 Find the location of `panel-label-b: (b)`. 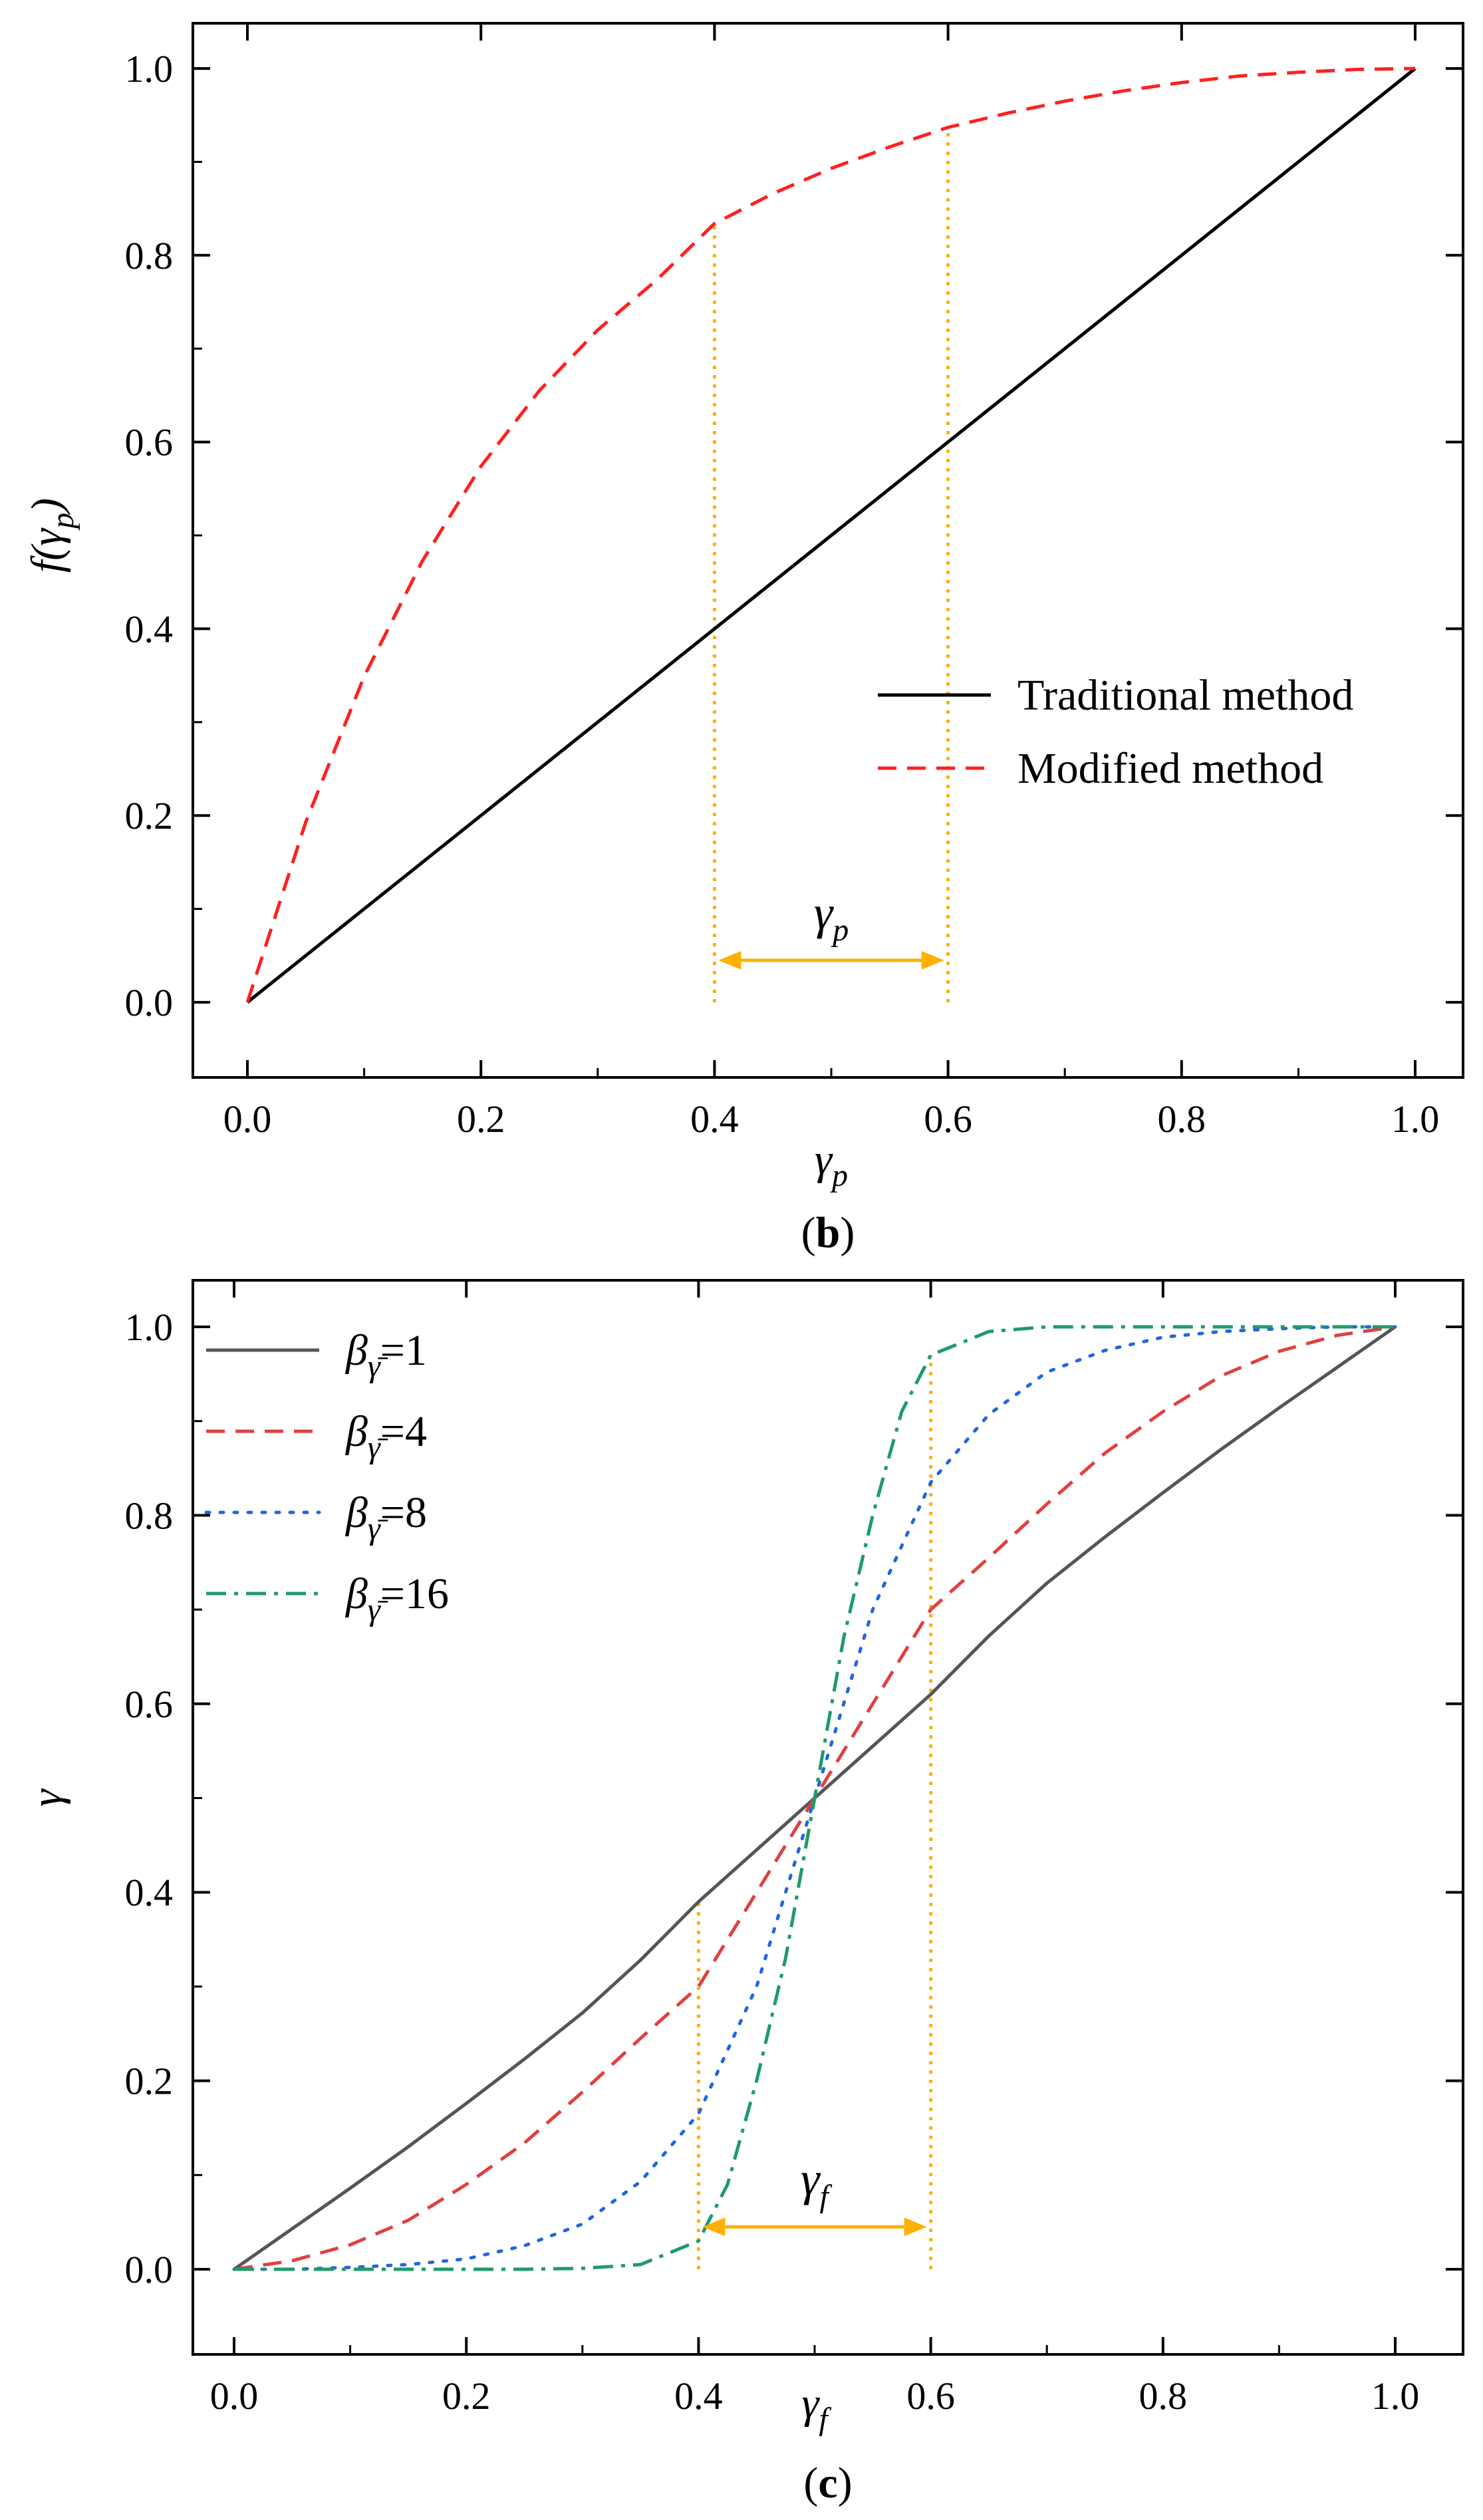

panel-label-b: (b) is located at coordinates (828, 1232).